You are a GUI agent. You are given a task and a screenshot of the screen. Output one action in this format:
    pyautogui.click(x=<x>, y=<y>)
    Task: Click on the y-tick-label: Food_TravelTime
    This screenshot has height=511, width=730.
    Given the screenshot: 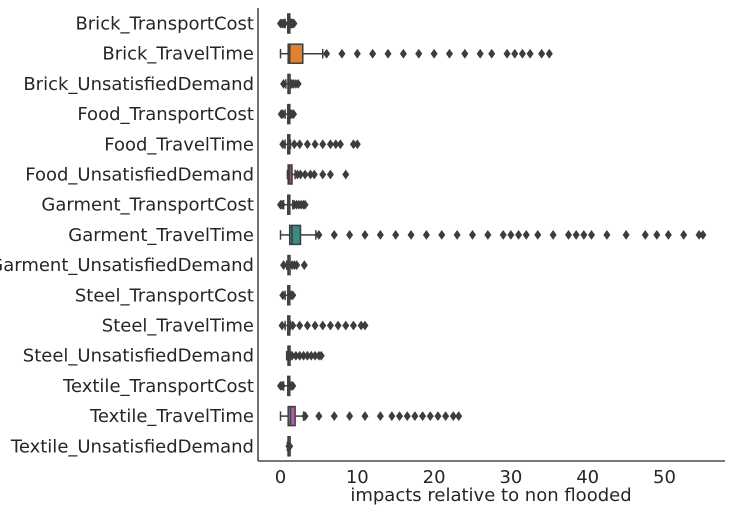 What is the action you would take?
    pyautogui.click(x=179, y=144)
    